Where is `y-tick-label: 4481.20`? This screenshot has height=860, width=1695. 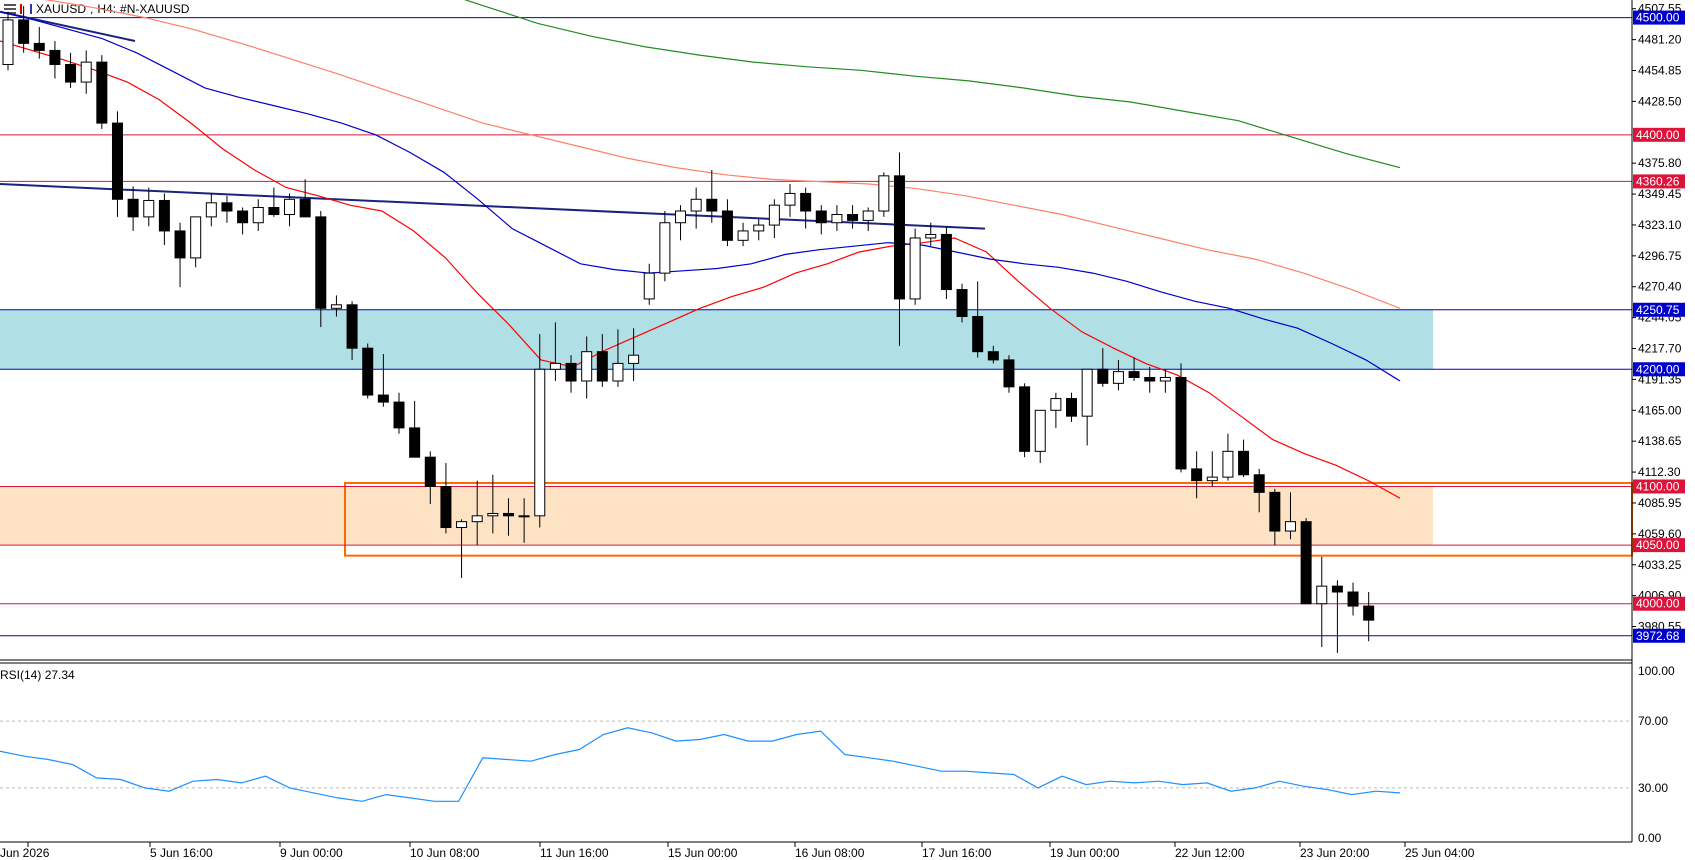
y-tick-label: 4481.20 is located at coordinates (1660, 40).